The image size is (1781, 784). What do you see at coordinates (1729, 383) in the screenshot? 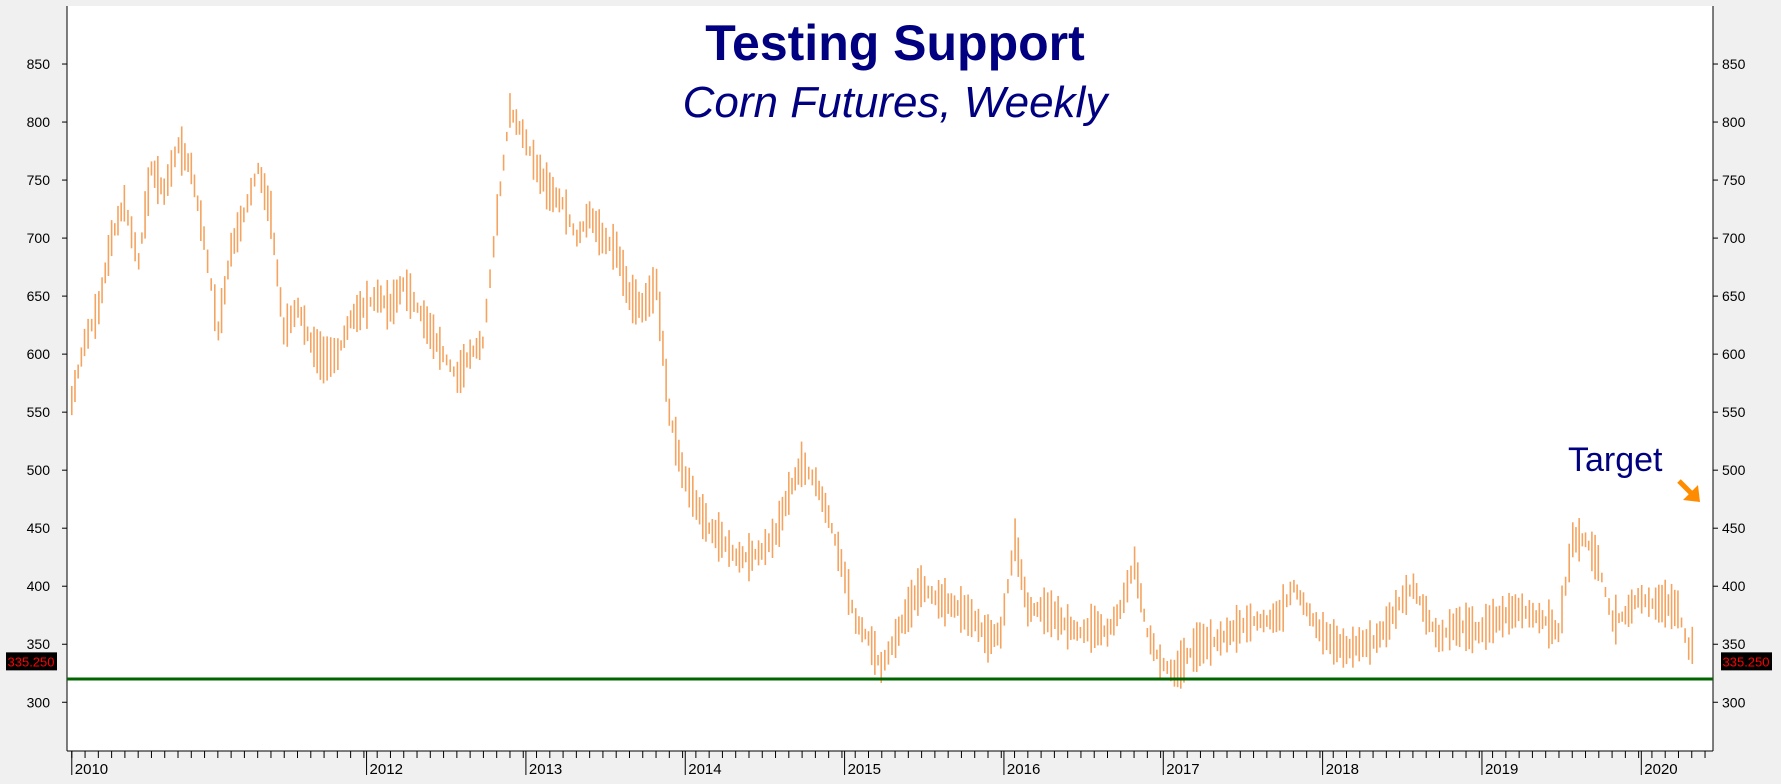
I see `y-axis-right: 300 350 400 450 500 550 600 650 700 750 800 850` at bounding box center [1729, 383].